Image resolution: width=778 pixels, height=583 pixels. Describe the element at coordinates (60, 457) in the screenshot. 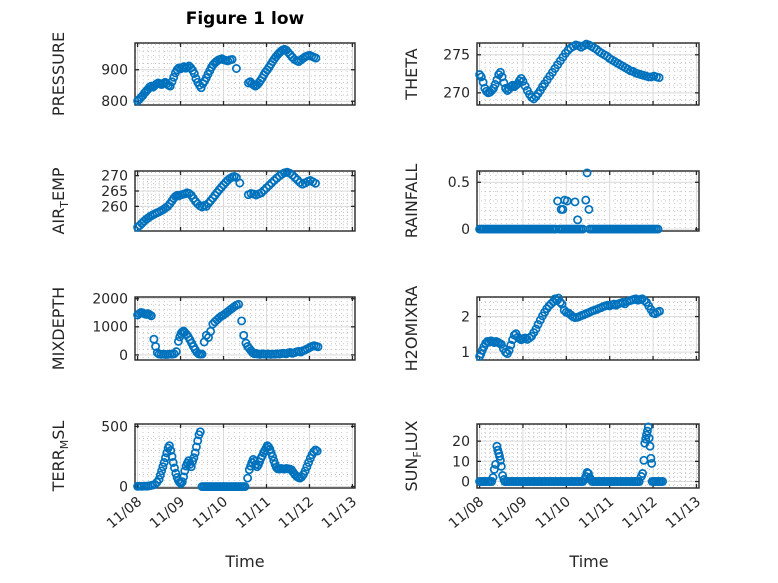

I see `y-axis-label-terr_msl: TERRMSL` at that location.